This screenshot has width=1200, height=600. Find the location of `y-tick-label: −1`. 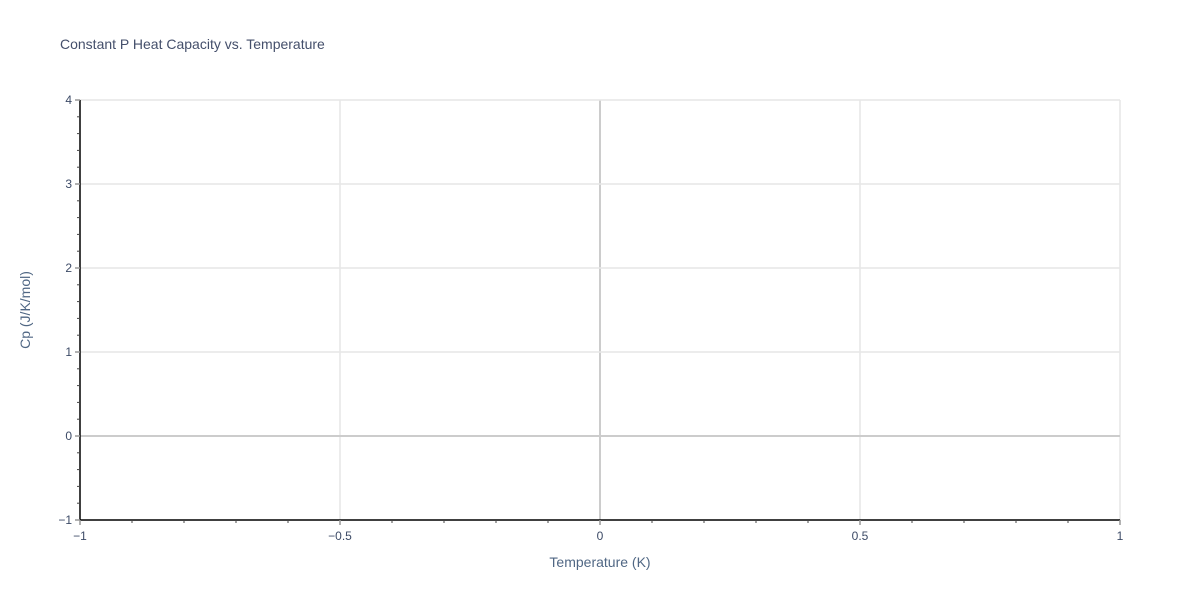

y-tick-label: −1 is located at coordinates (65, 520).